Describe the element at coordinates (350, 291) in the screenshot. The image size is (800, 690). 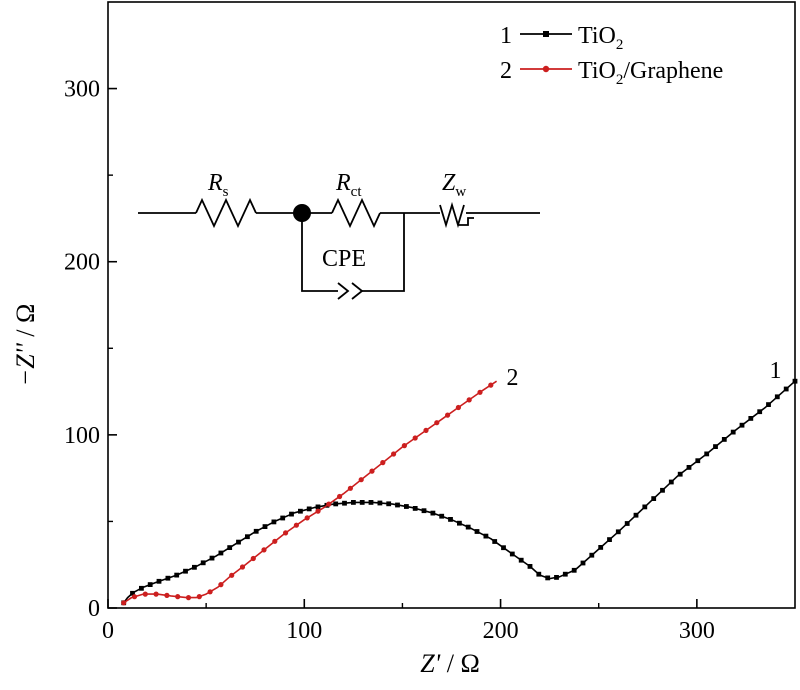
I see `cpe-element-icon` at that location.